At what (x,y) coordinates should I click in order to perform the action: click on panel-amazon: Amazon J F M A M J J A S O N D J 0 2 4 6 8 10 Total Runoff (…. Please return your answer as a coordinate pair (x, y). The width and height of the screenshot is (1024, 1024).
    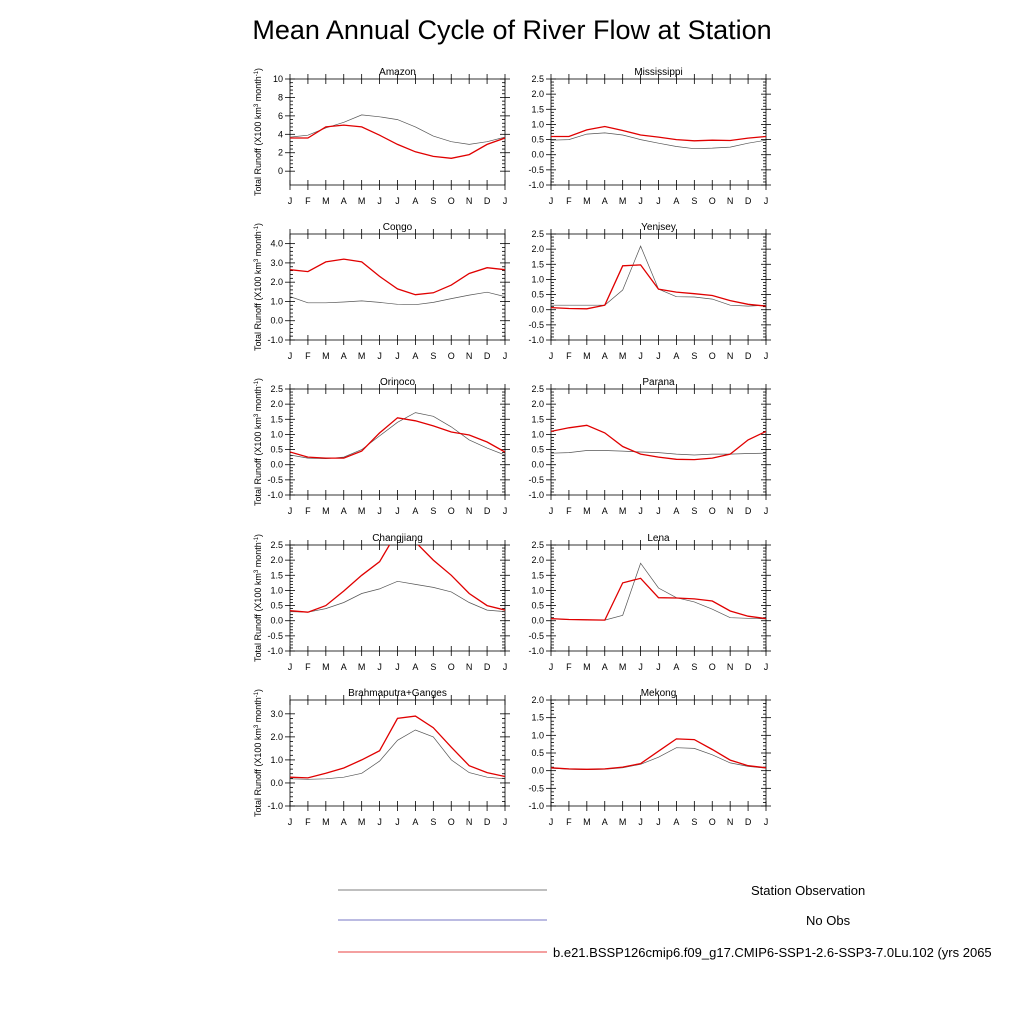
    Looking at the image, I should click on (381, 136).